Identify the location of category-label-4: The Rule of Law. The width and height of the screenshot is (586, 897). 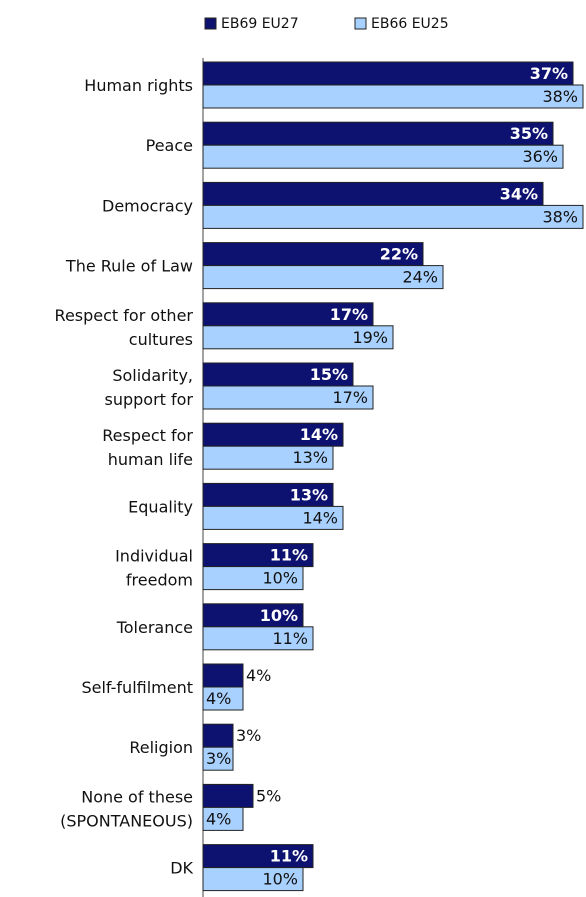
(129, 266).